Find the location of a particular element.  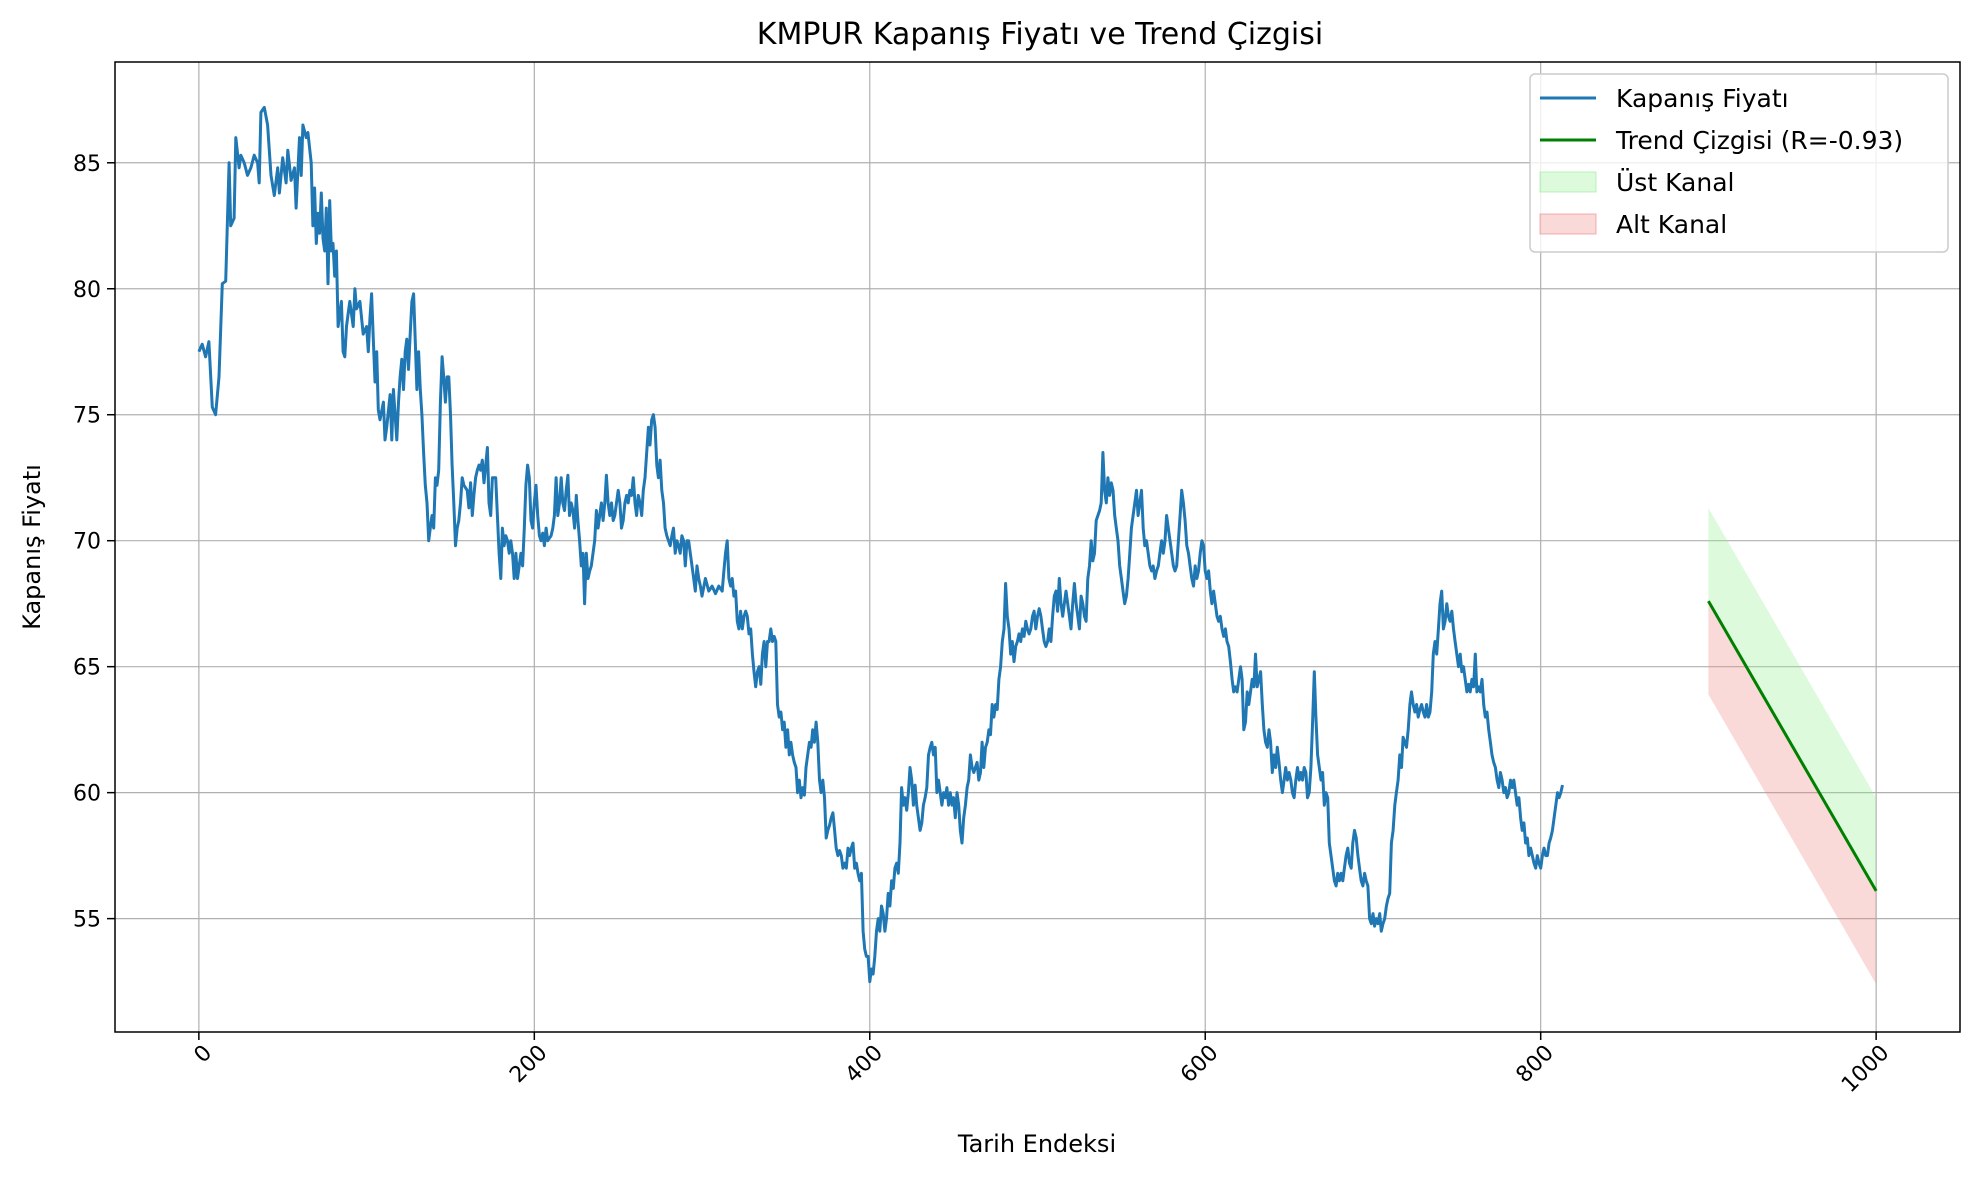

chart-title: KMPUR Kapanış Fiyatı ve Trend Çizgisi is located at coordinates (1040, 34).